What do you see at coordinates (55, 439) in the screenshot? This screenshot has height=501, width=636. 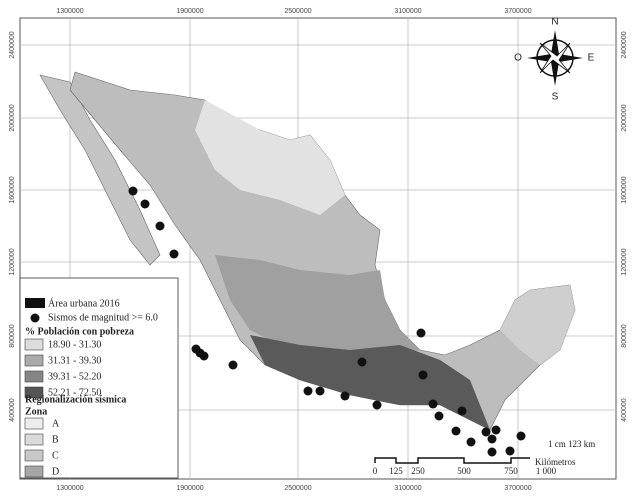 I see `legend-label: B` at bounding box center [55, 439].